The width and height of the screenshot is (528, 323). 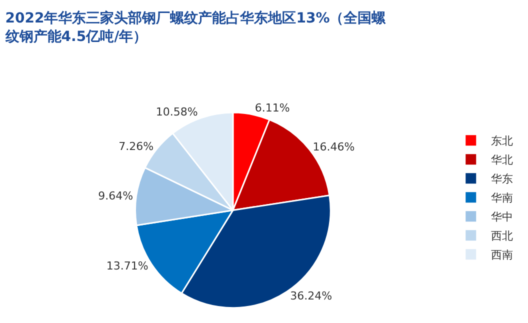 I want to click on legend-label: 华北, so click(x=501, y=160).